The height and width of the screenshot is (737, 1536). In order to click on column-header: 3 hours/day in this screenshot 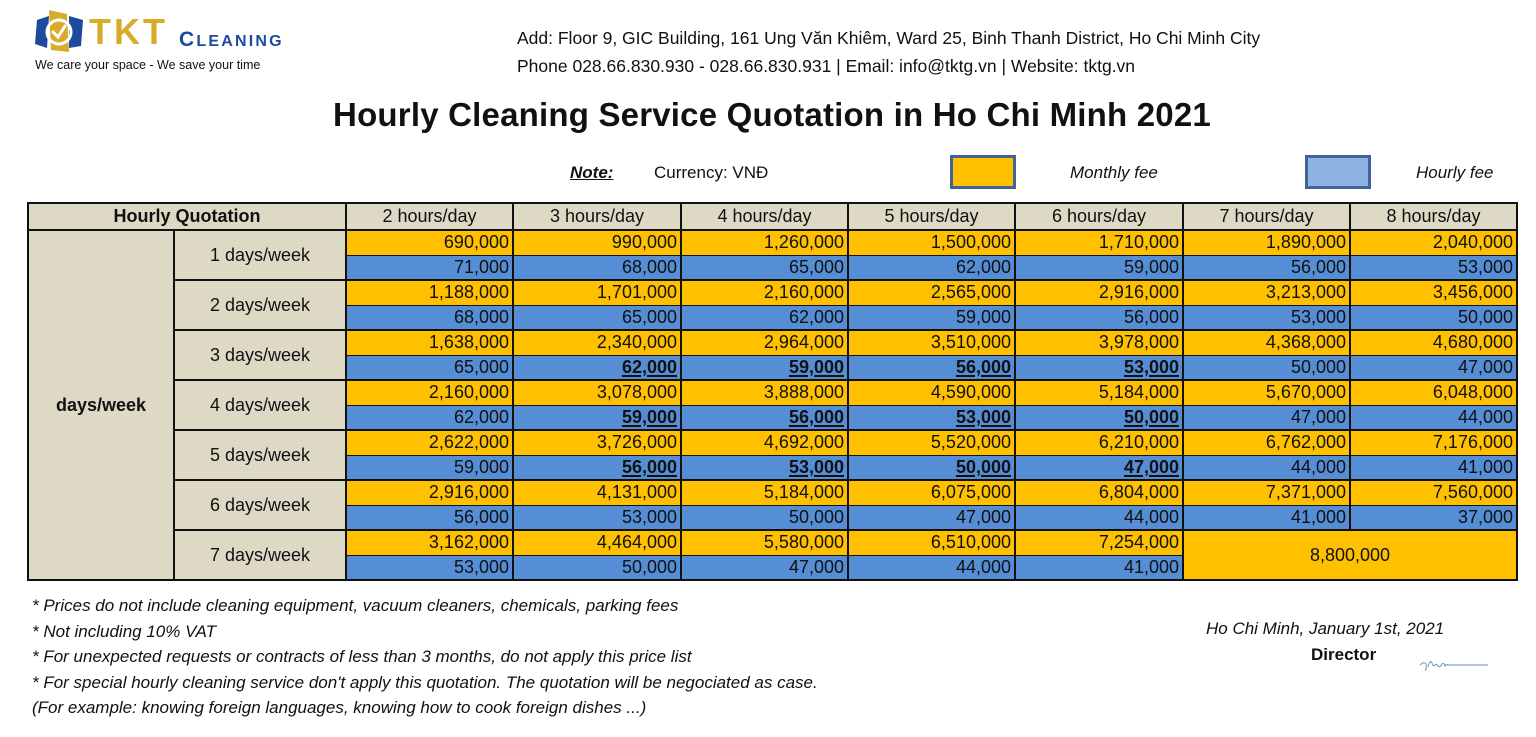, I will do `click(597, 216)`.